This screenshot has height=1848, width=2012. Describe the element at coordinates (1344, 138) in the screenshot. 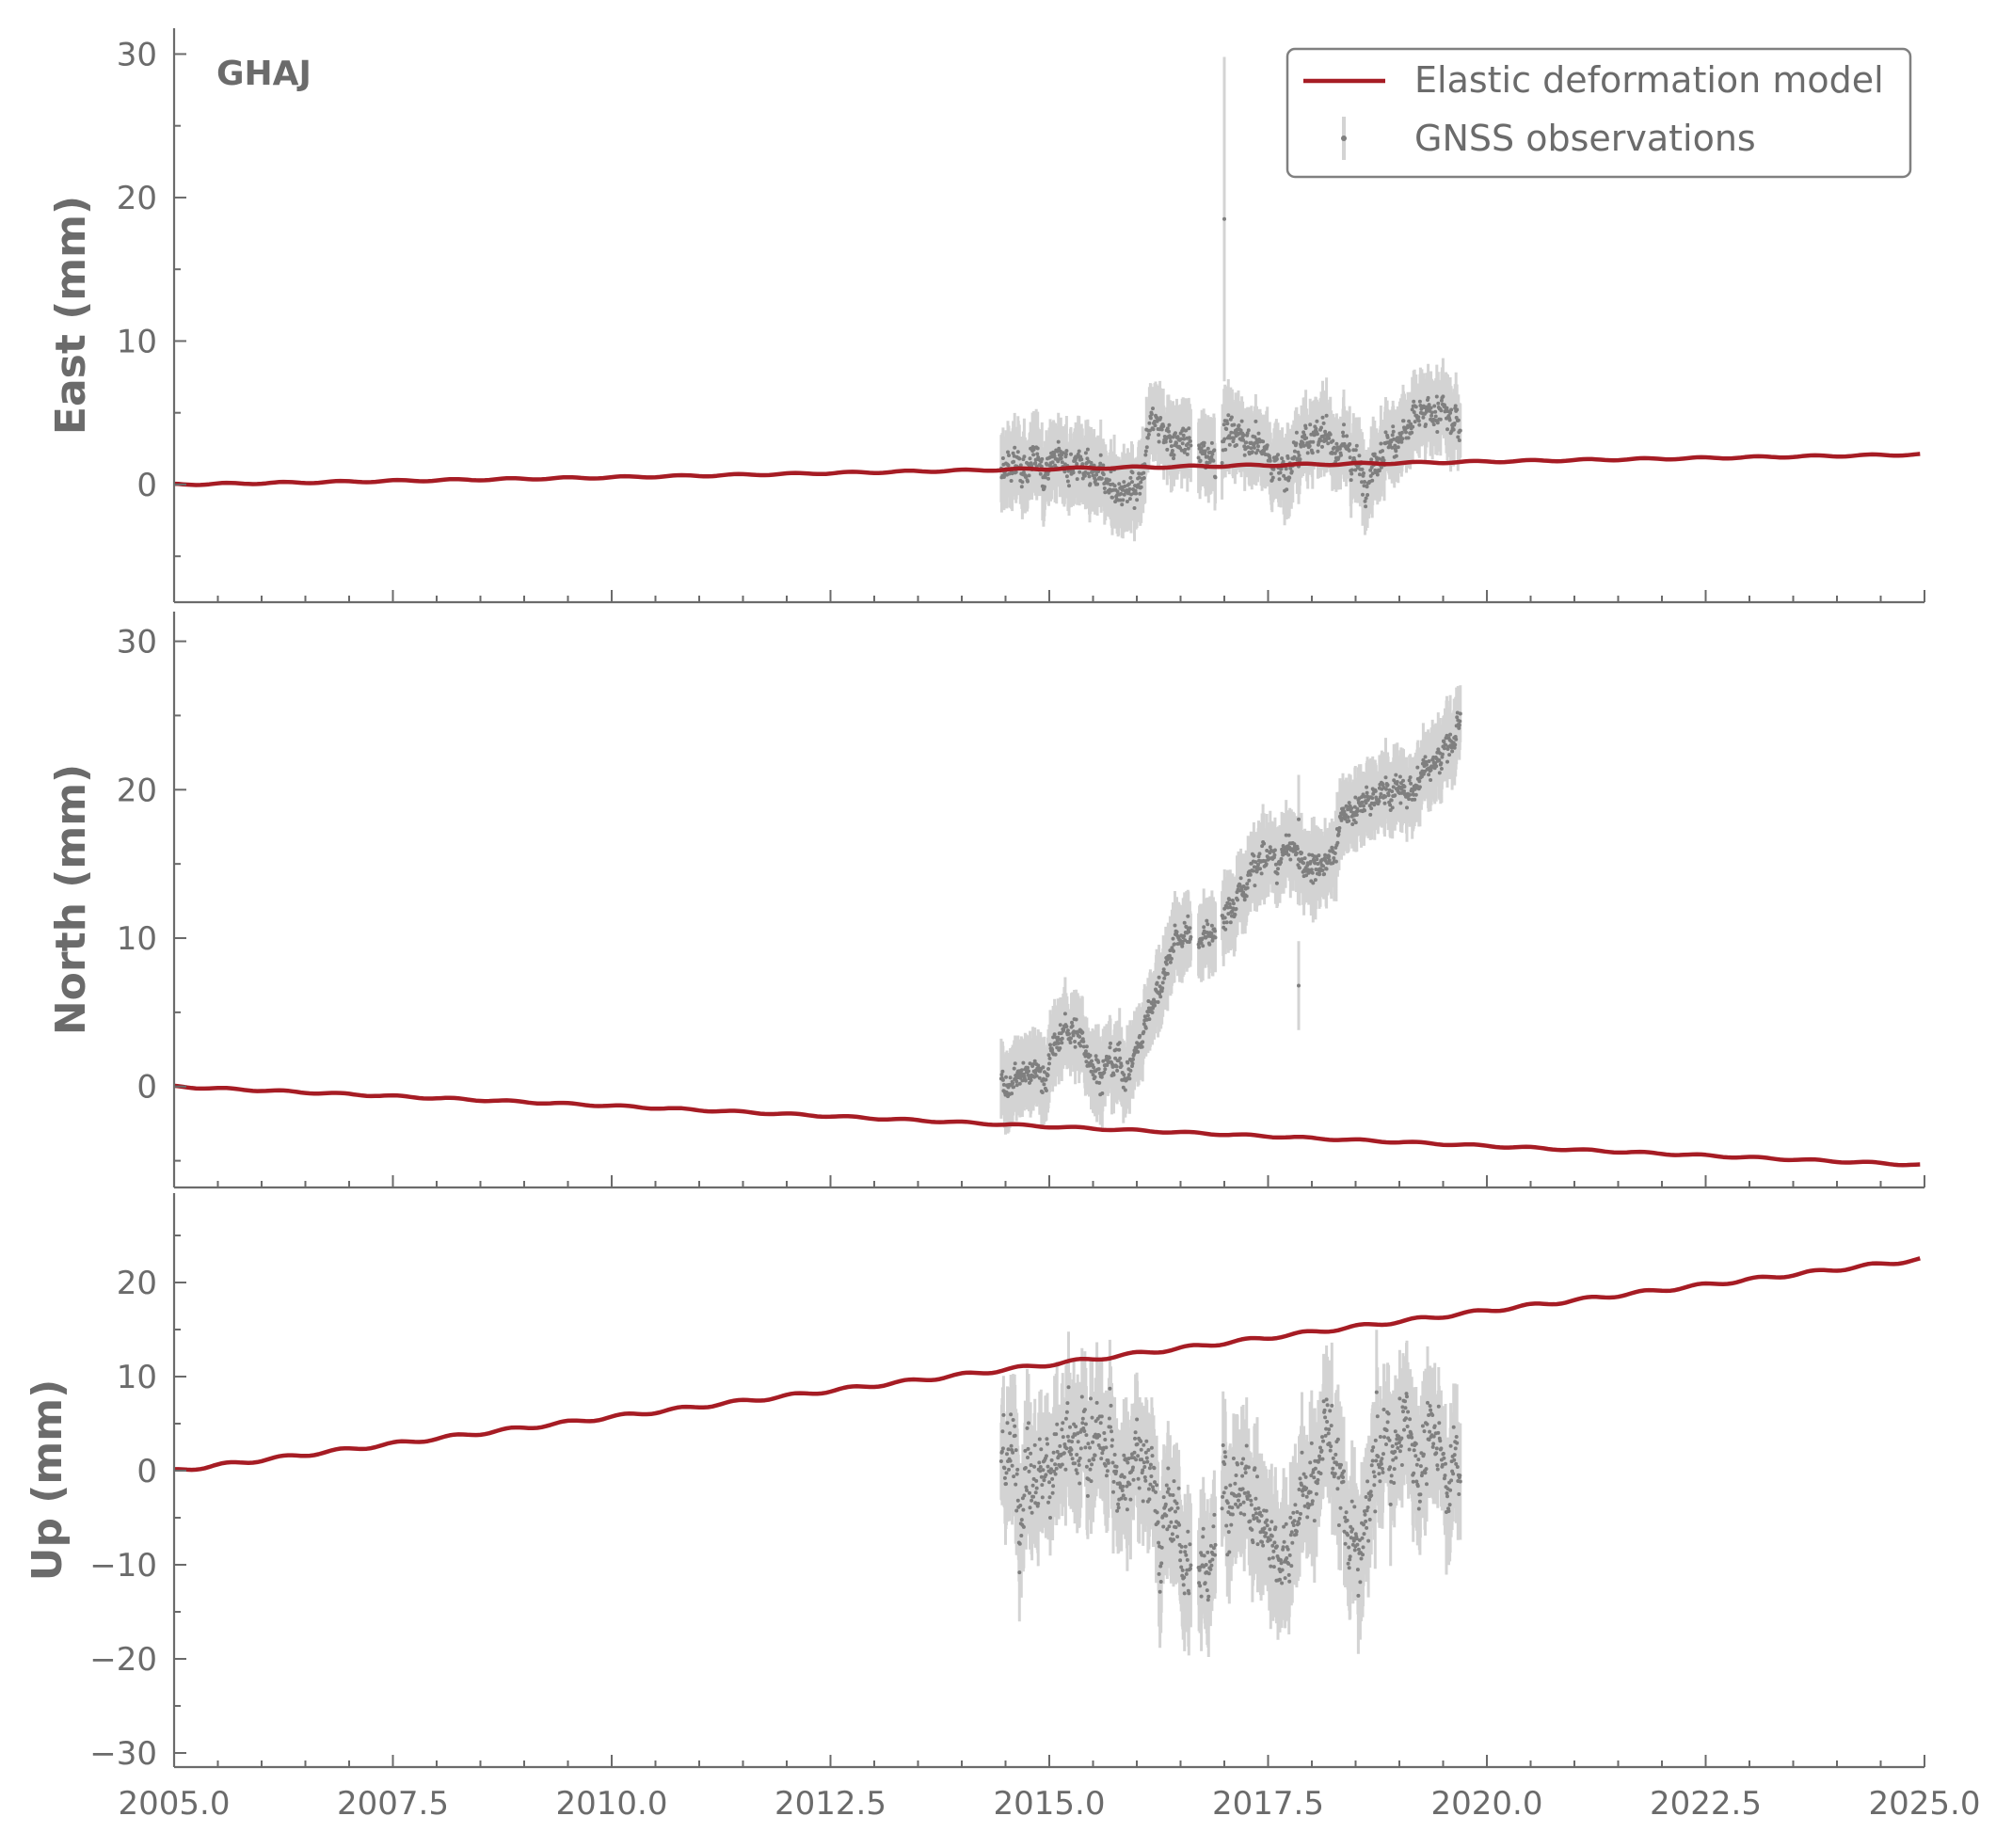

I see `legend-obs-point` at that location.